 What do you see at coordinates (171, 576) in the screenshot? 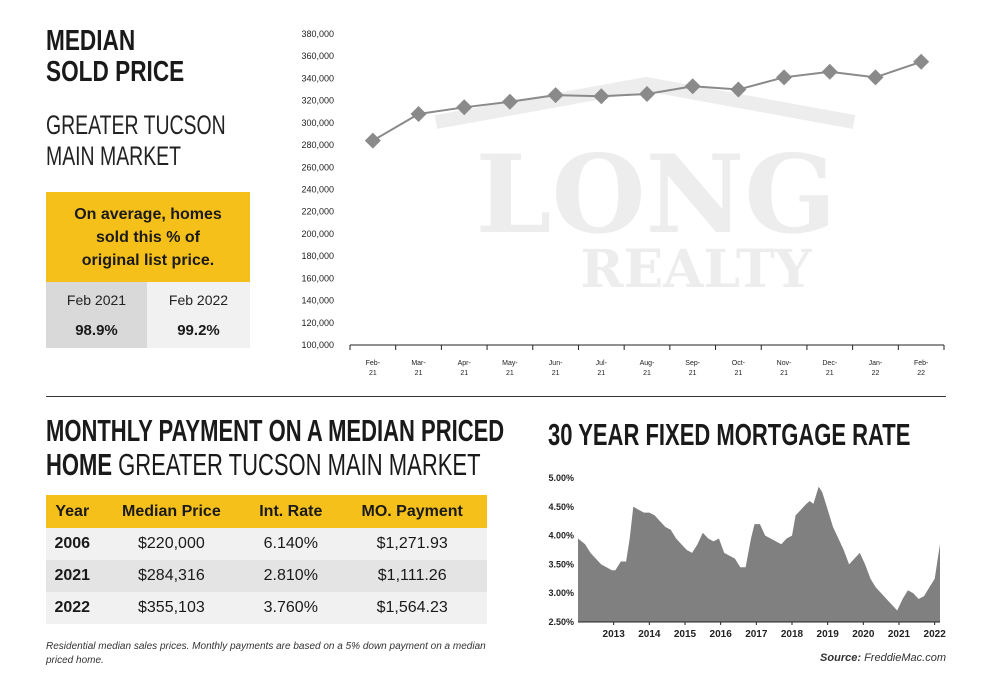
I see `table-cell-median-price: $284,316` at bounding box center [171, 576].